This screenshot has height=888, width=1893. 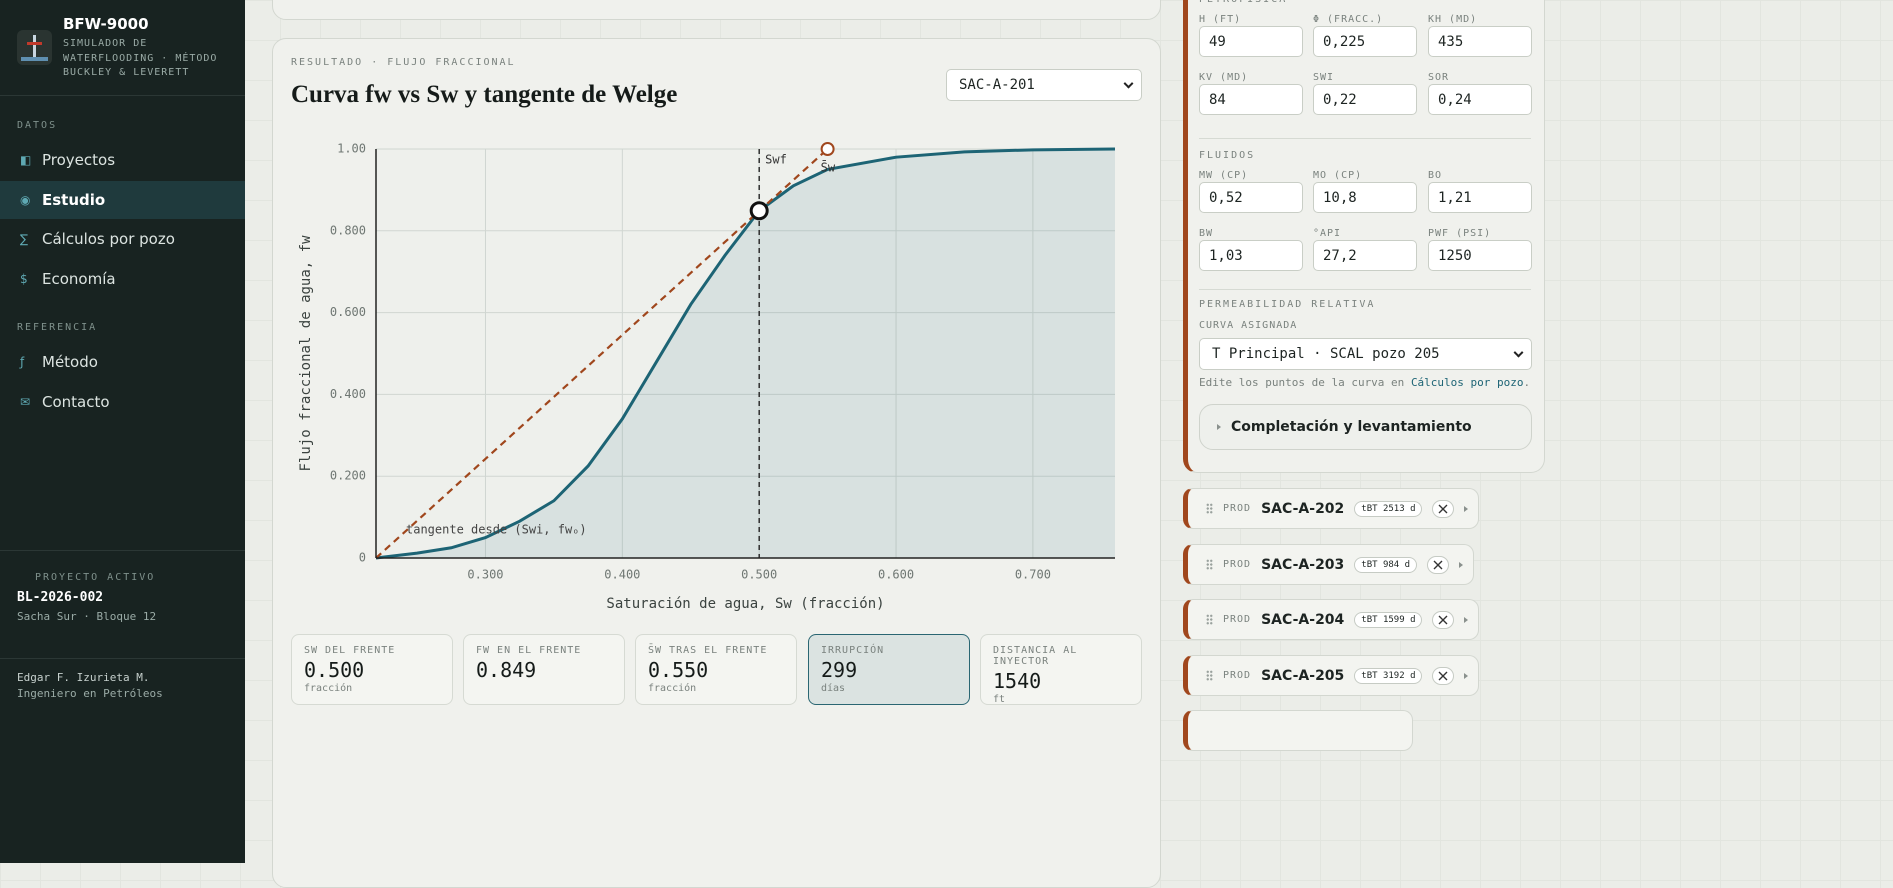 I want to click on metric-value: 1540, so click(x=1017, y=681).